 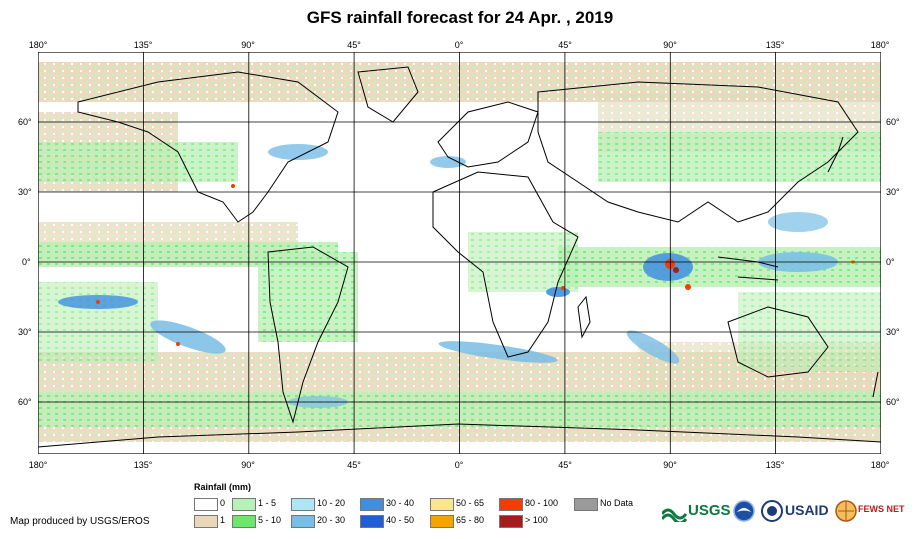 What do you see at coordinates (400, 503) in the screenshot?
I see `legend-label: 30 - 40` at bounding box center [400, 503].